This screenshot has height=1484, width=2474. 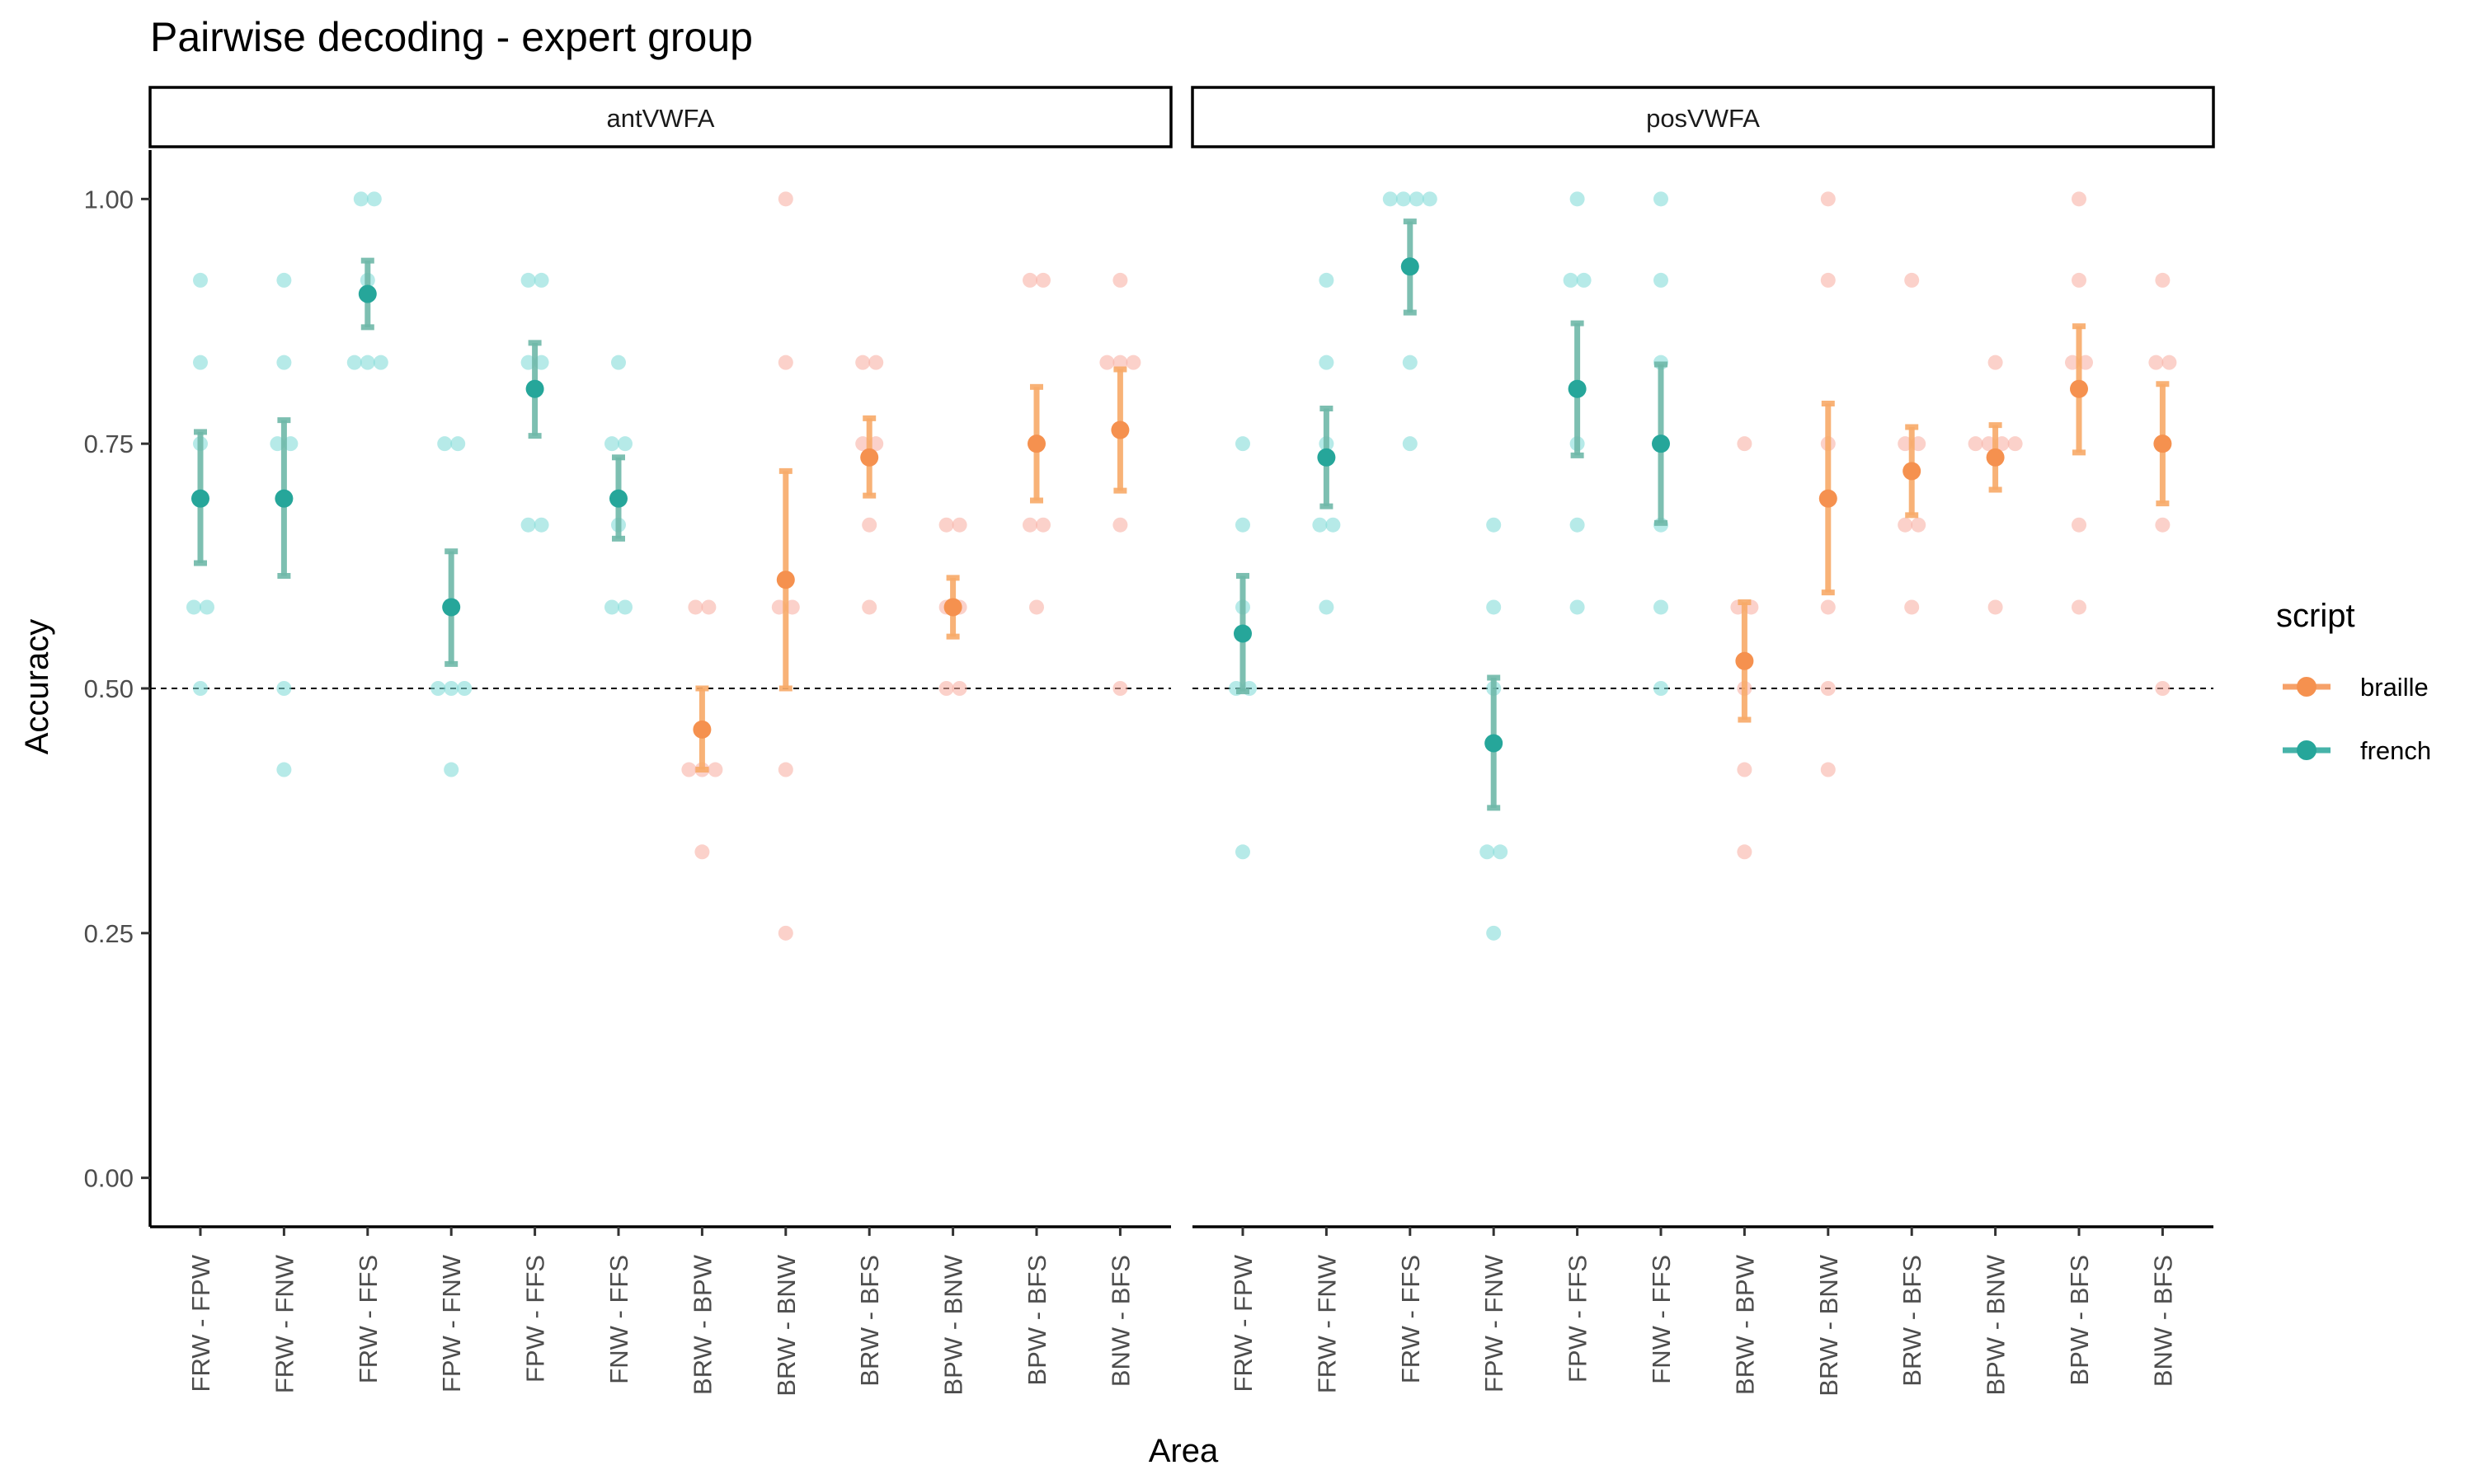 I want to click on y-tick-label: 1.00, so click(x=109, y=199).